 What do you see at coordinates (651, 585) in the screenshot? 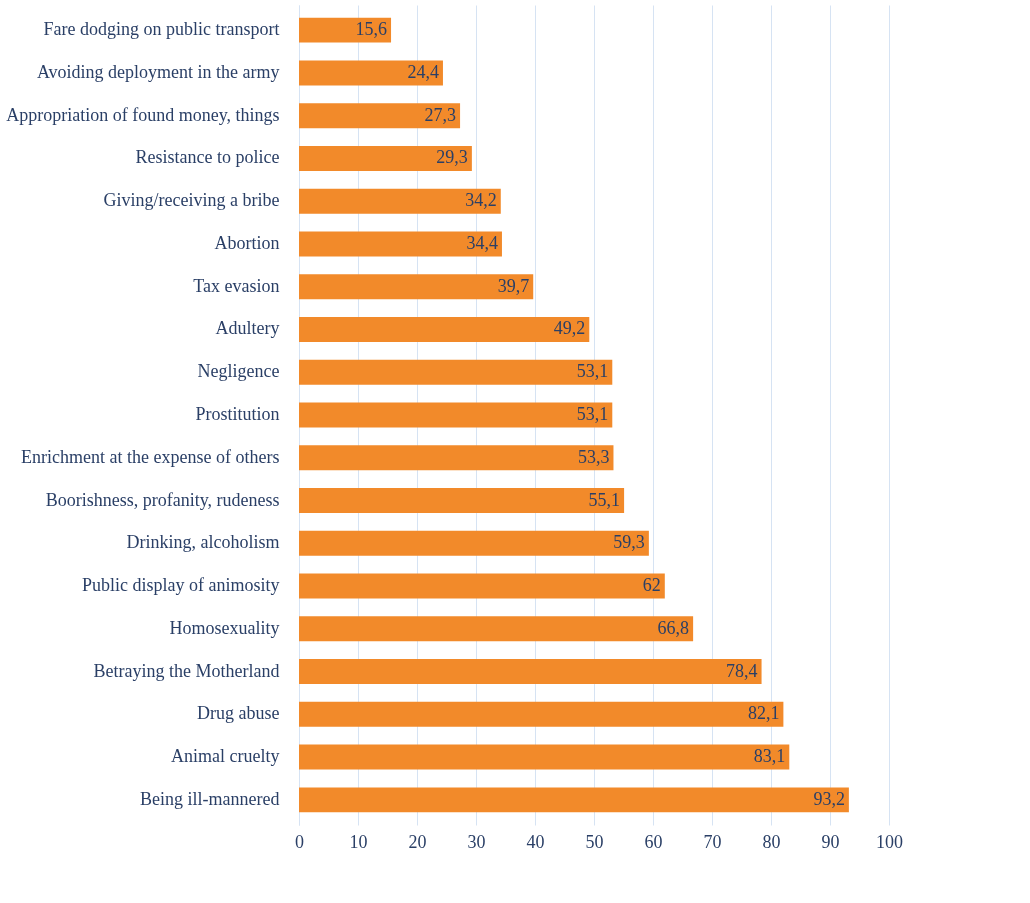
I see `data-label: 62` at bounding box center [651, 585].